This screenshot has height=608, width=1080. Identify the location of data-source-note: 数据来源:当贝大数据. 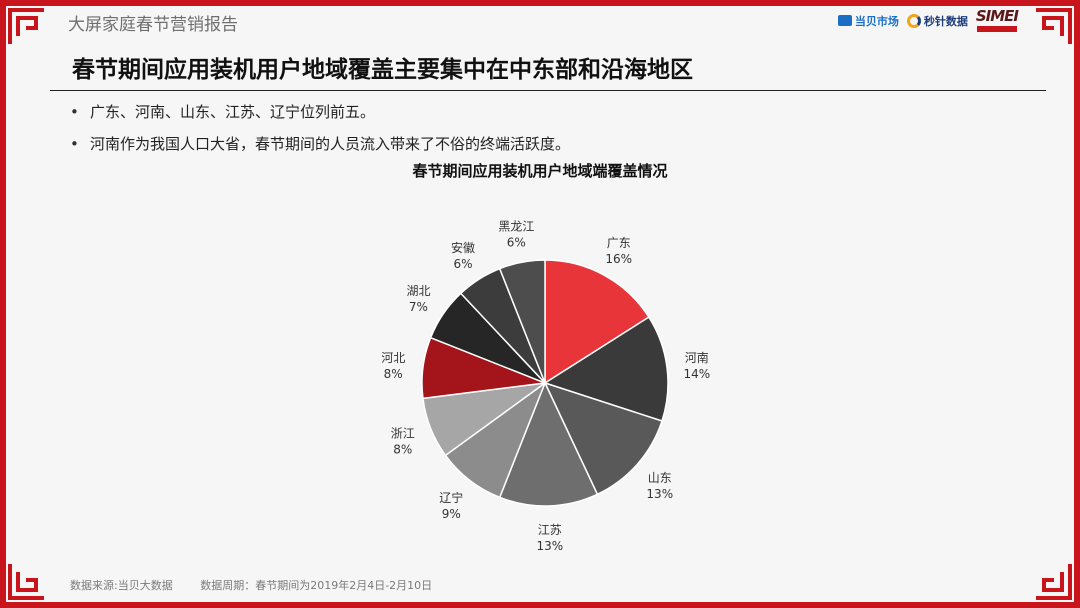
(121, 585).